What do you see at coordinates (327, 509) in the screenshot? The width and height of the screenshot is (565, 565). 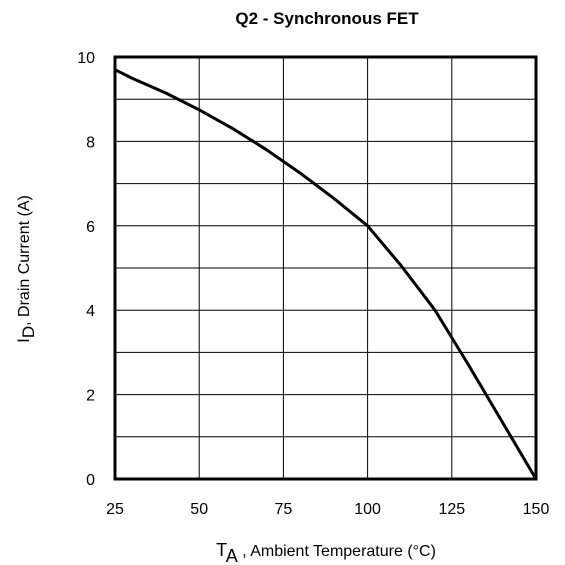 I see `x-tick-labels: 25 50 75 100 125 150` at bounding box center [327, 509].